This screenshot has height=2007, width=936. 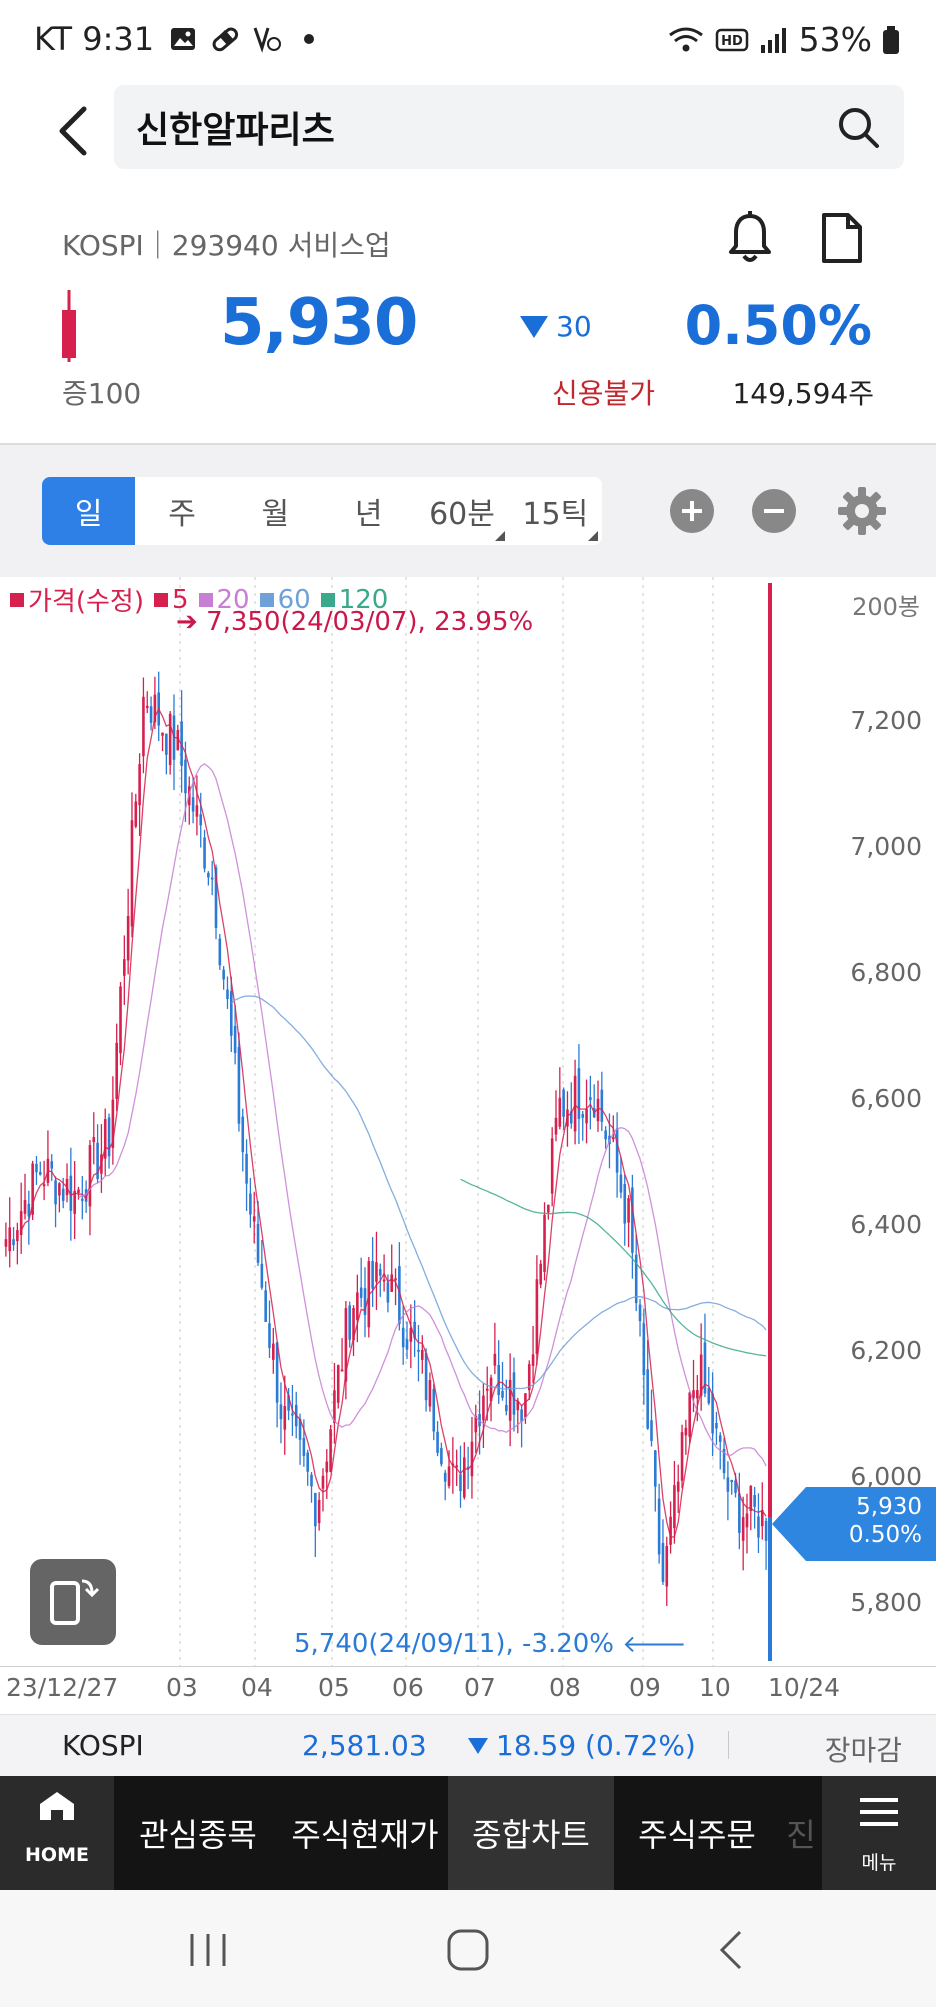 What do you see at coordinates (267, 40) in the screenshot?
I see `voice-icon` at bounding box center [267, 40].